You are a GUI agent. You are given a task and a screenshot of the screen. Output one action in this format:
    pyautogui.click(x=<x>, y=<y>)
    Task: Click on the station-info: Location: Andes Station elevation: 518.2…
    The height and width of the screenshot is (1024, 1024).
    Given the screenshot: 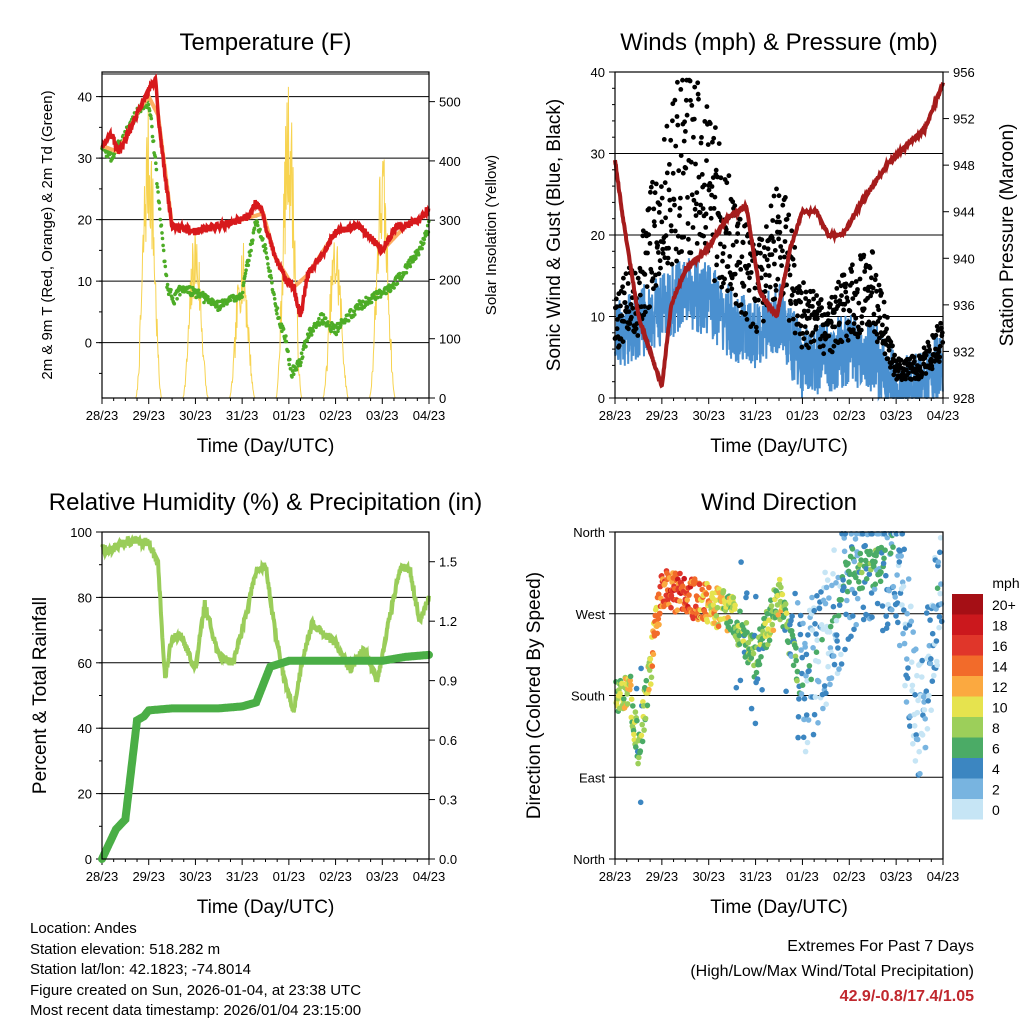 What is the action you would take?
    pyautogui.click(x=195, y=970)
    